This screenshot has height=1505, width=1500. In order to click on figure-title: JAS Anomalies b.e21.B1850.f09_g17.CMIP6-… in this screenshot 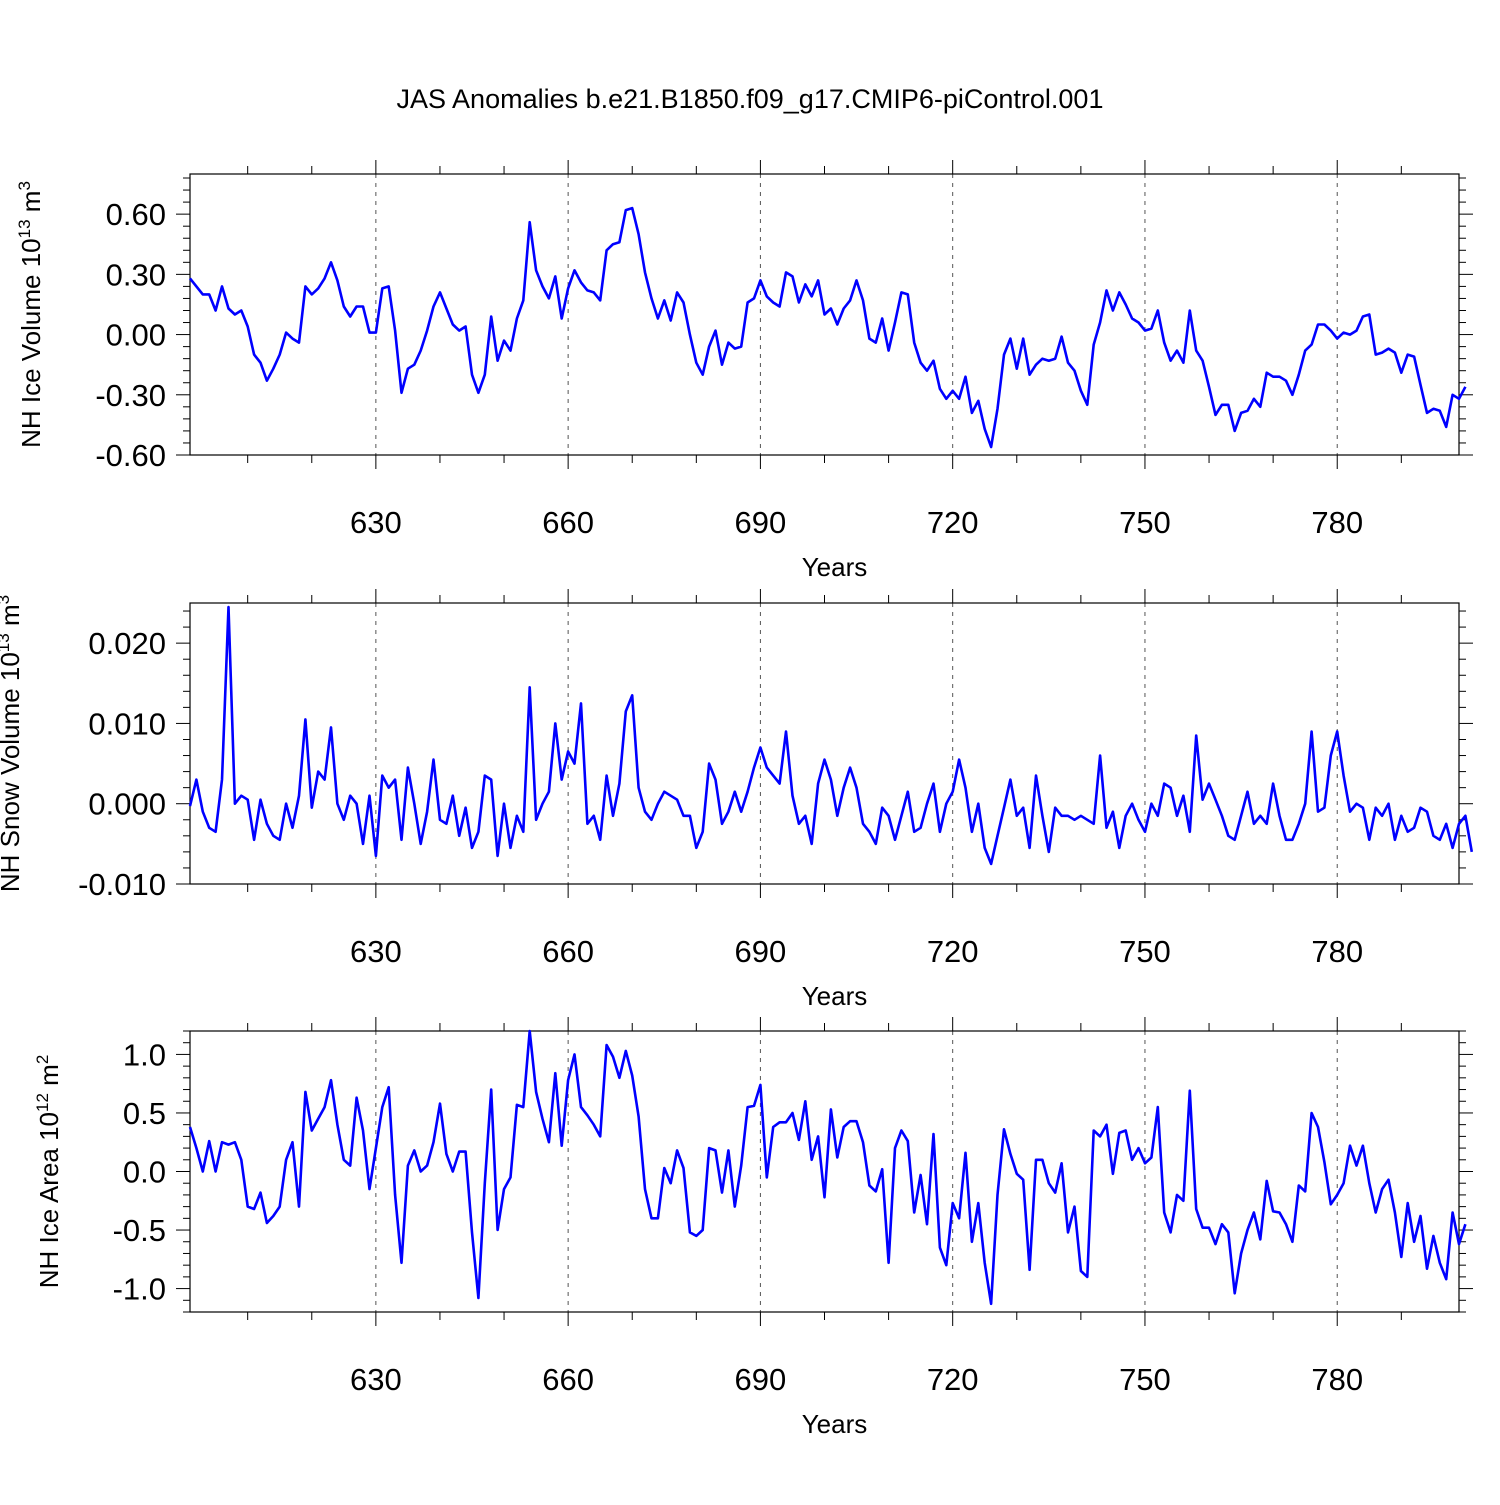, I will do `click(750, 99)`.